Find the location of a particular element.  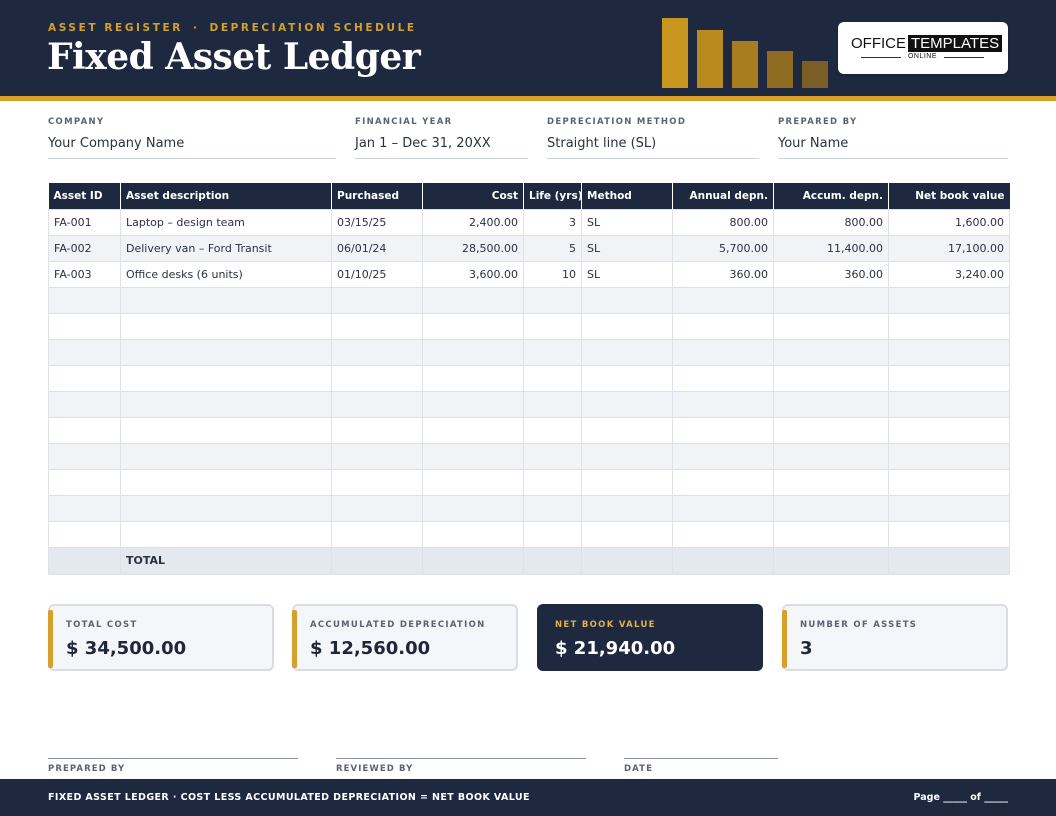

cell-net-book-value: 1,600.00 is located at coordinates (949, 222).